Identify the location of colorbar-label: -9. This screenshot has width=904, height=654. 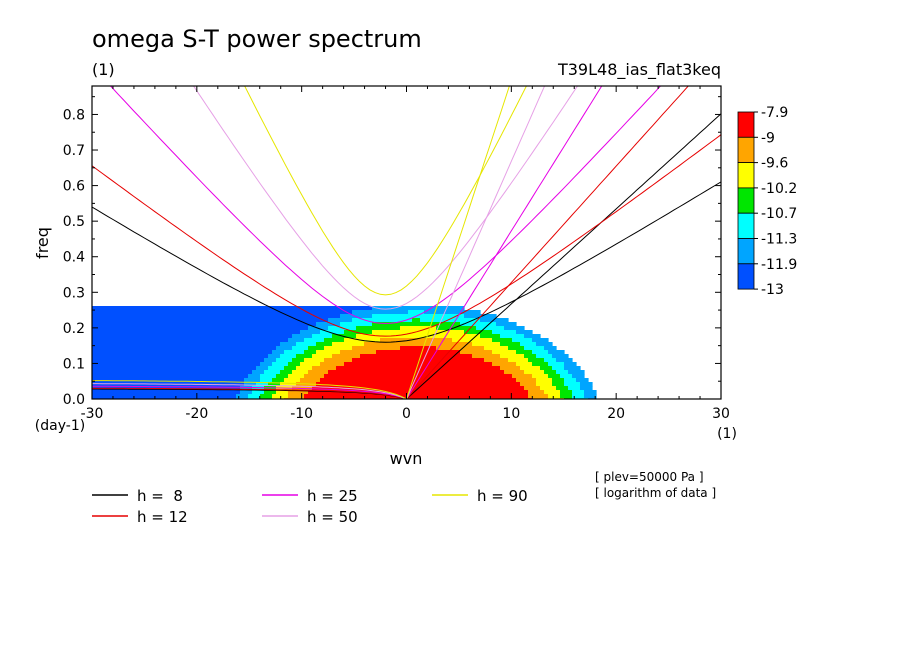
(768, 138).